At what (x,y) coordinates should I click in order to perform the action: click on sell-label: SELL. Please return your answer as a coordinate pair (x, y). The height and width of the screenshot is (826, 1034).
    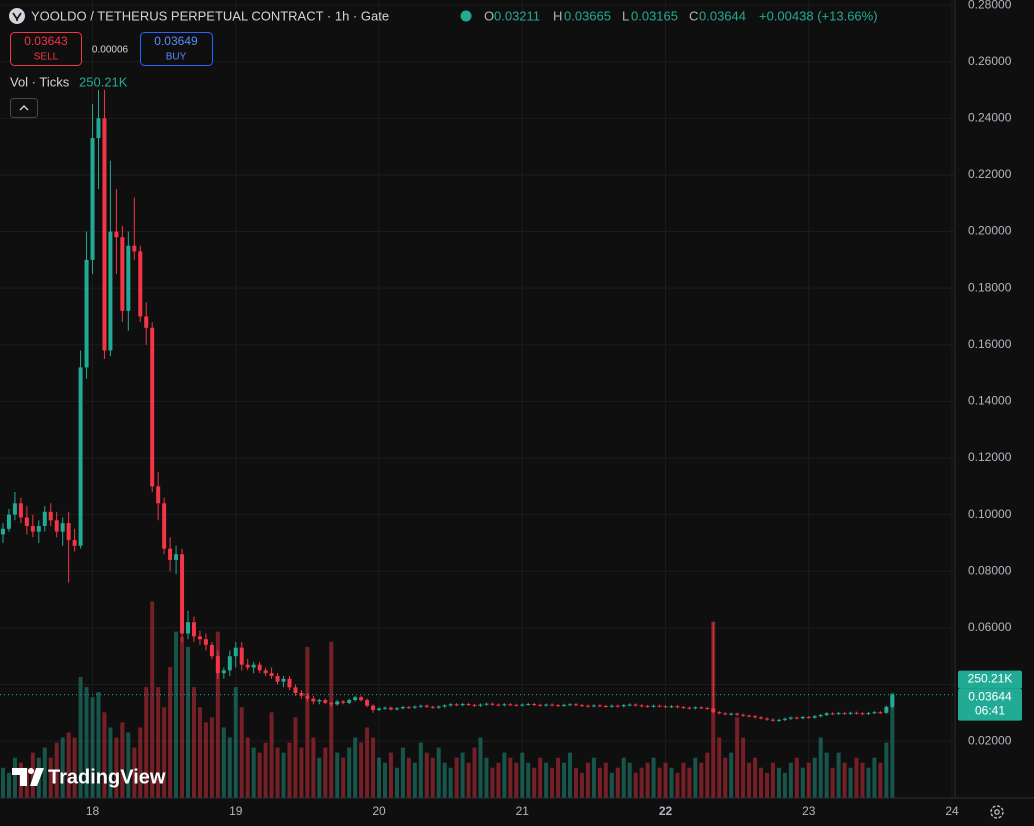
    Looking at the image, I should click on (46, 57).